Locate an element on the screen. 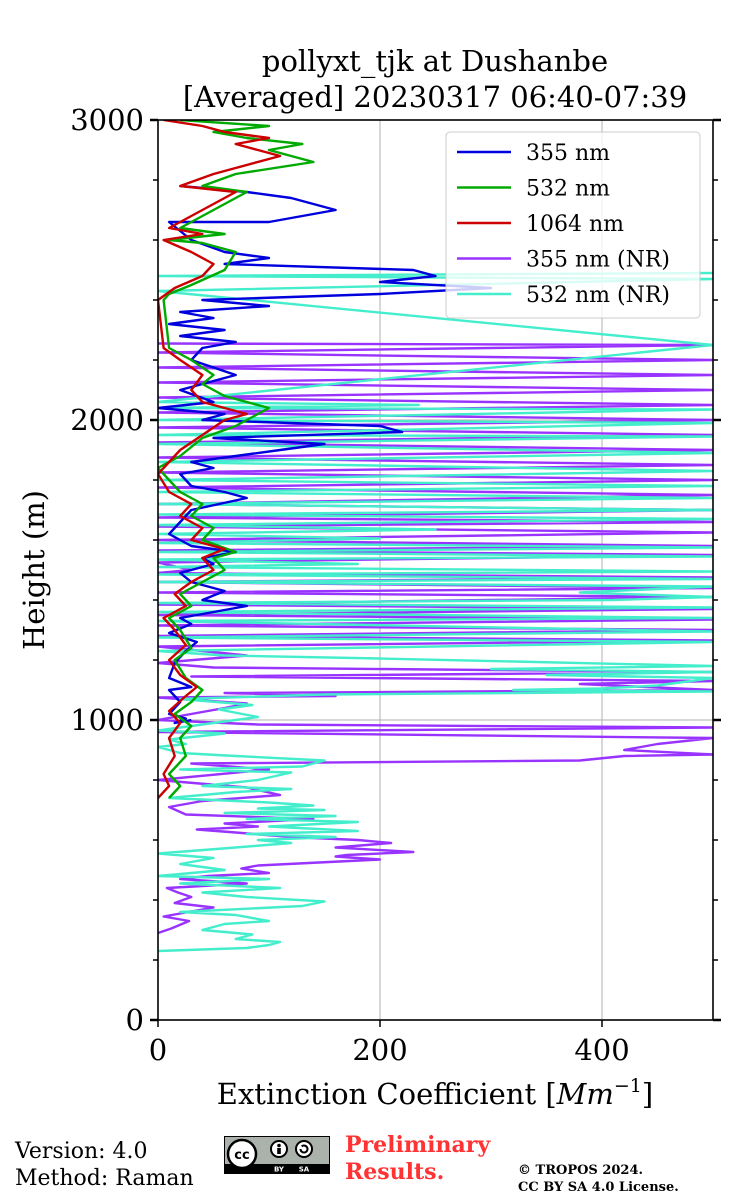 The image size is (750, 1200). x-axis-label-suffix: ] is located at coordinates (647, 1094).